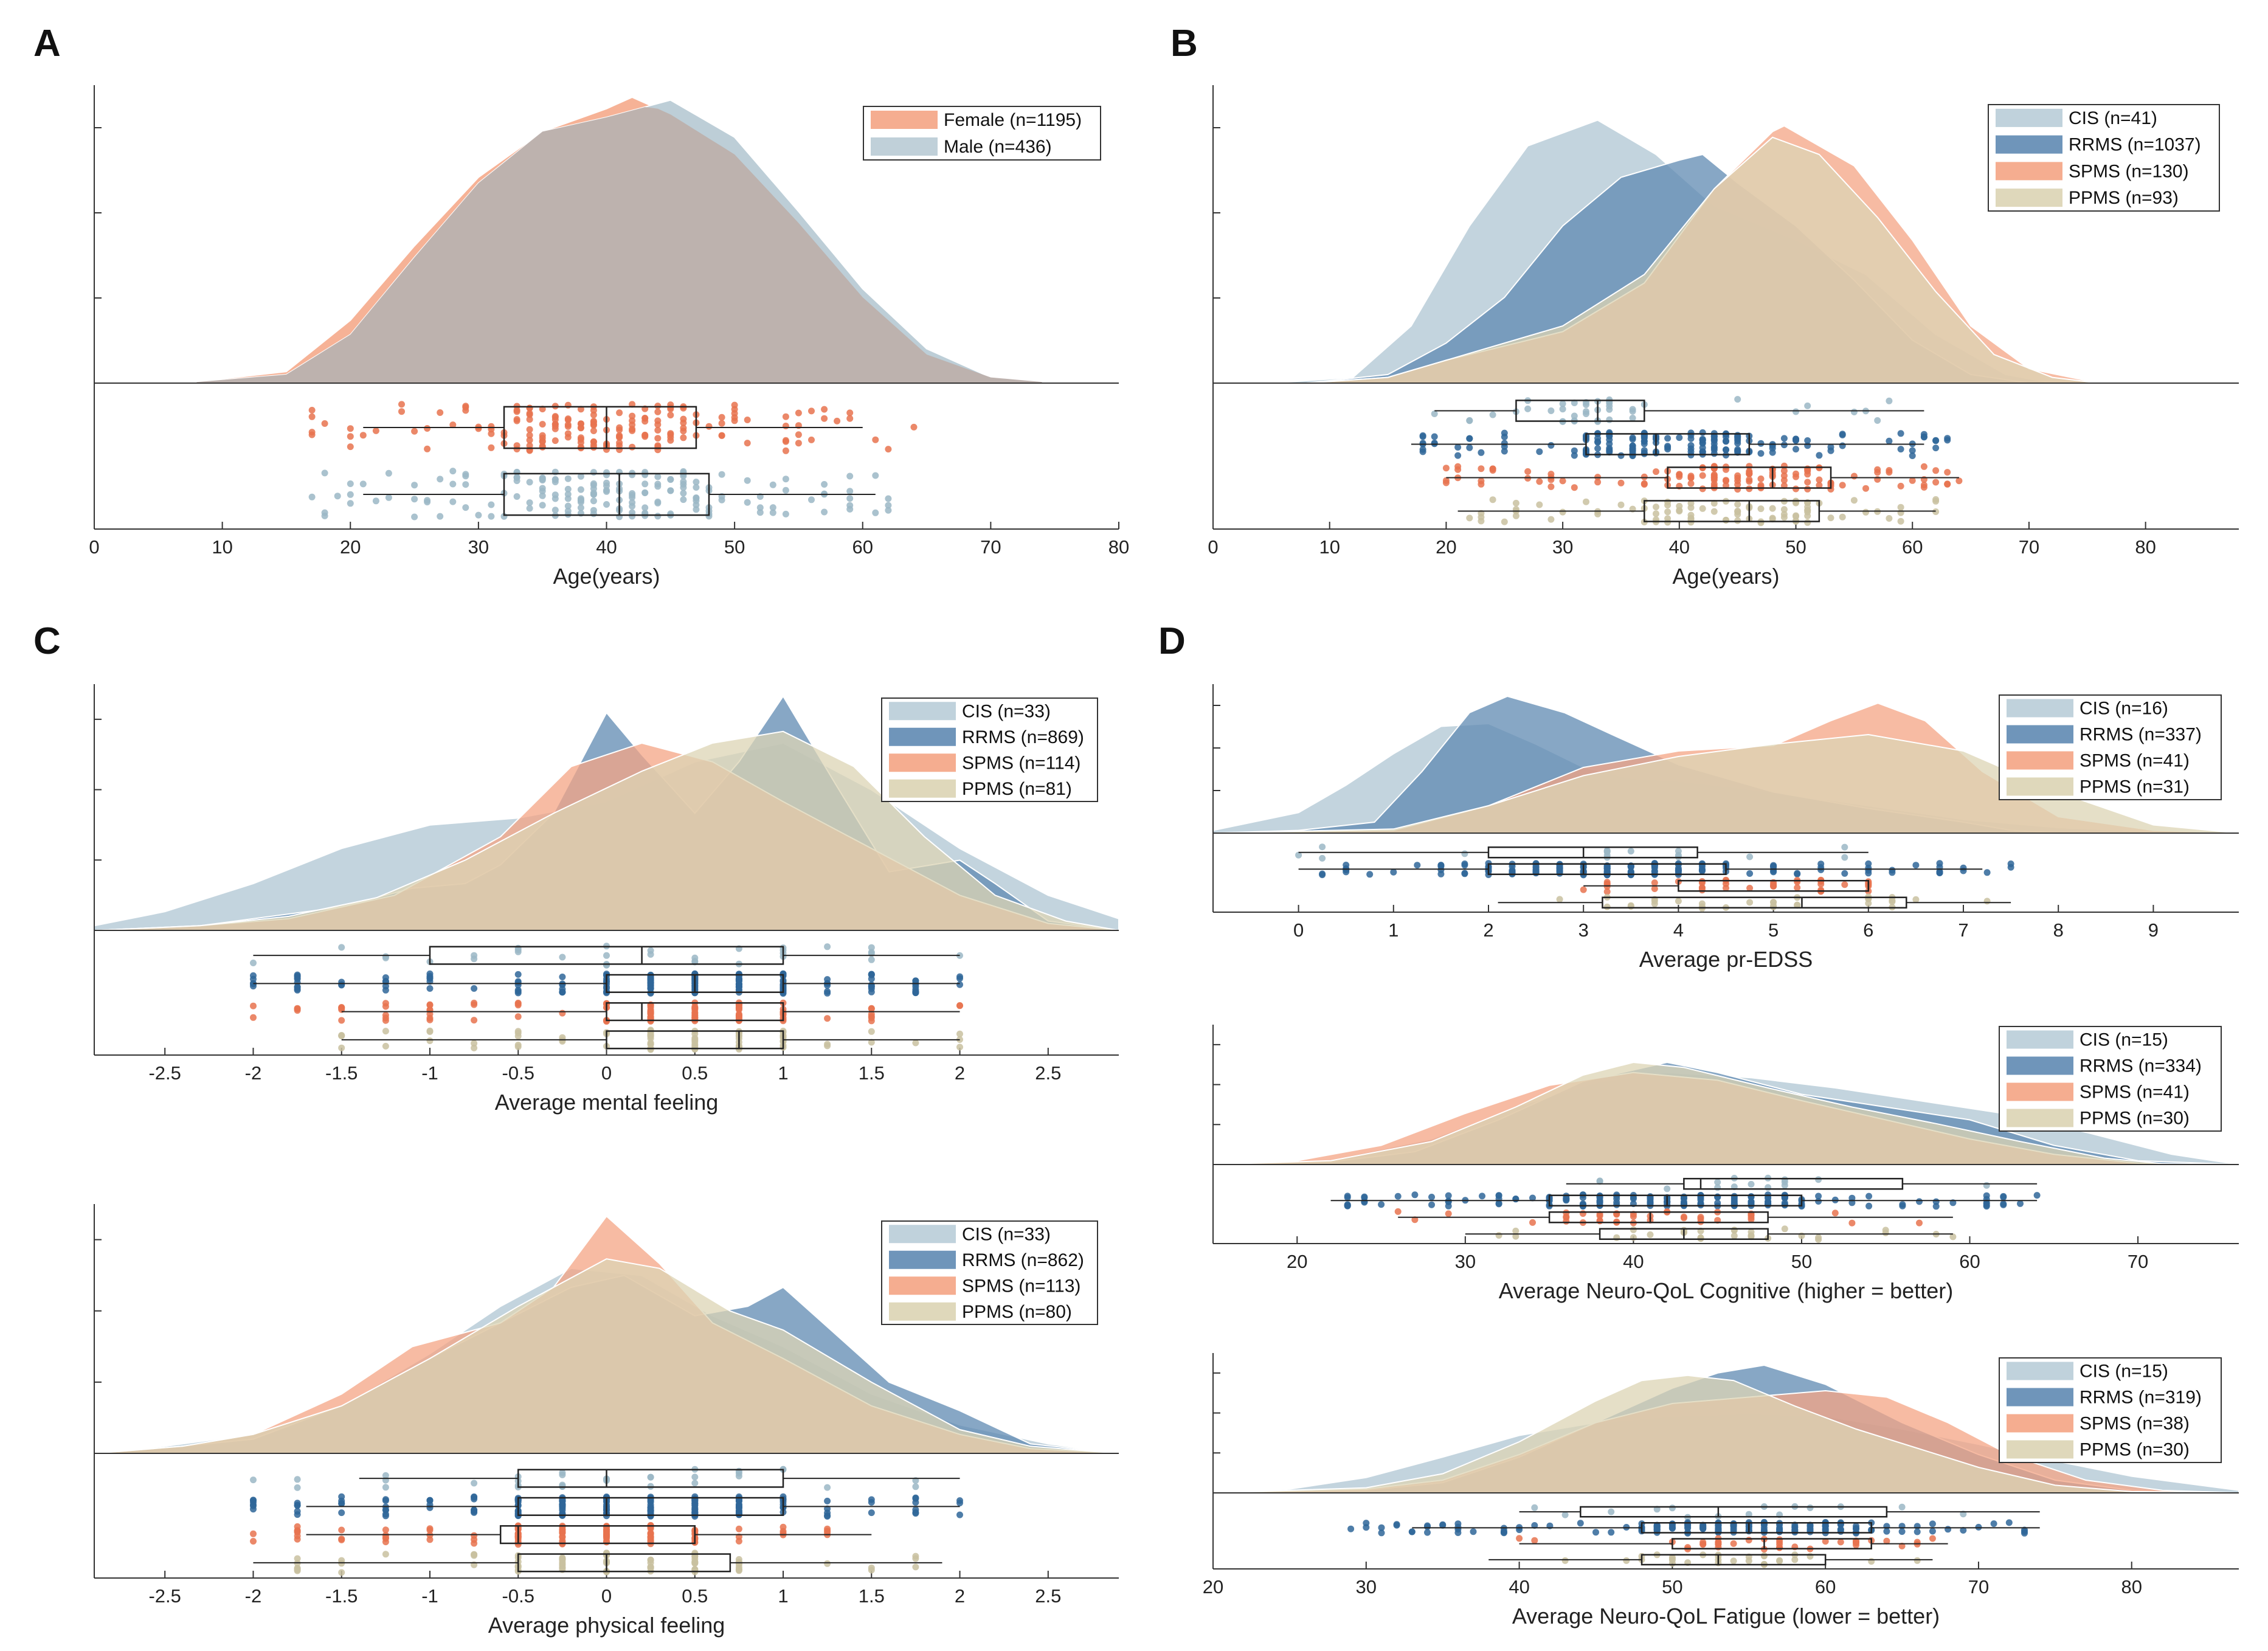 This screenshot has height=1651, width=2268. Describe the element at coordinates (1793, 1183) in the screenshot. I see `boxplot-CIS` at that location.